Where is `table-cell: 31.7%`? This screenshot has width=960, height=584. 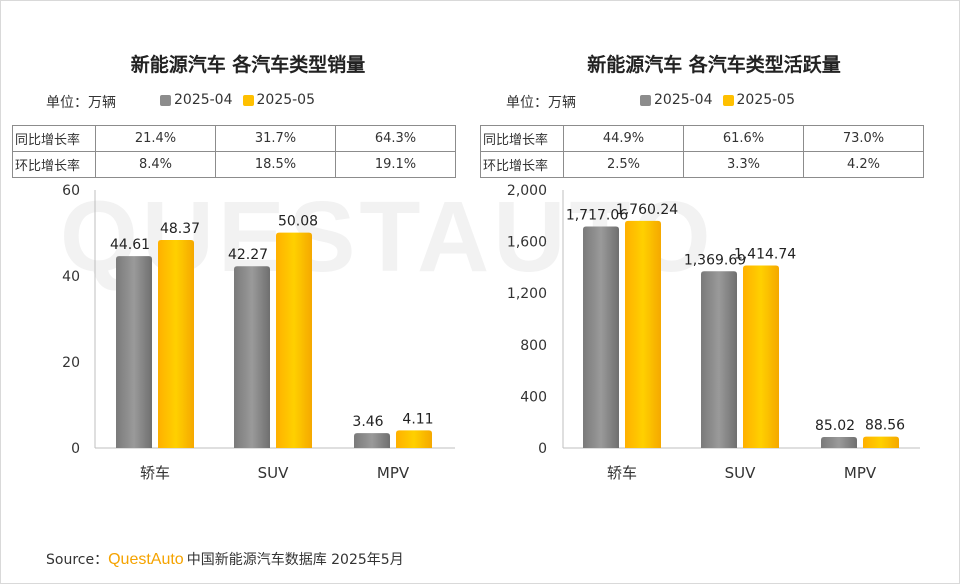
table-cell: 31.7% is located at coordinates (275, 138).